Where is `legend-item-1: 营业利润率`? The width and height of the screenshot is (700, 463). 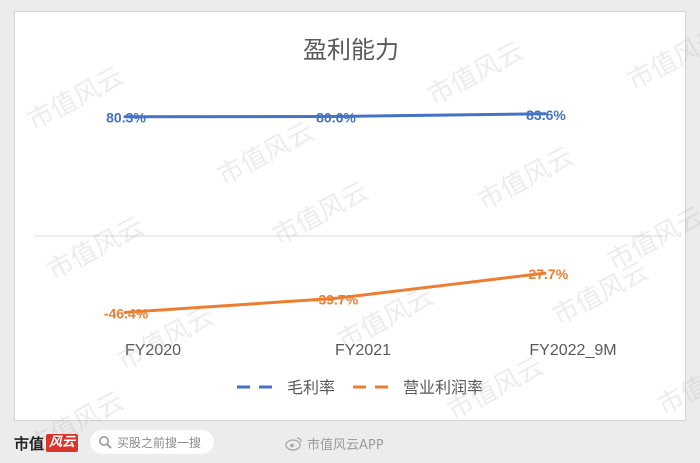
legend-item-1: 营业利润率 is located at coordinates (418, 387).